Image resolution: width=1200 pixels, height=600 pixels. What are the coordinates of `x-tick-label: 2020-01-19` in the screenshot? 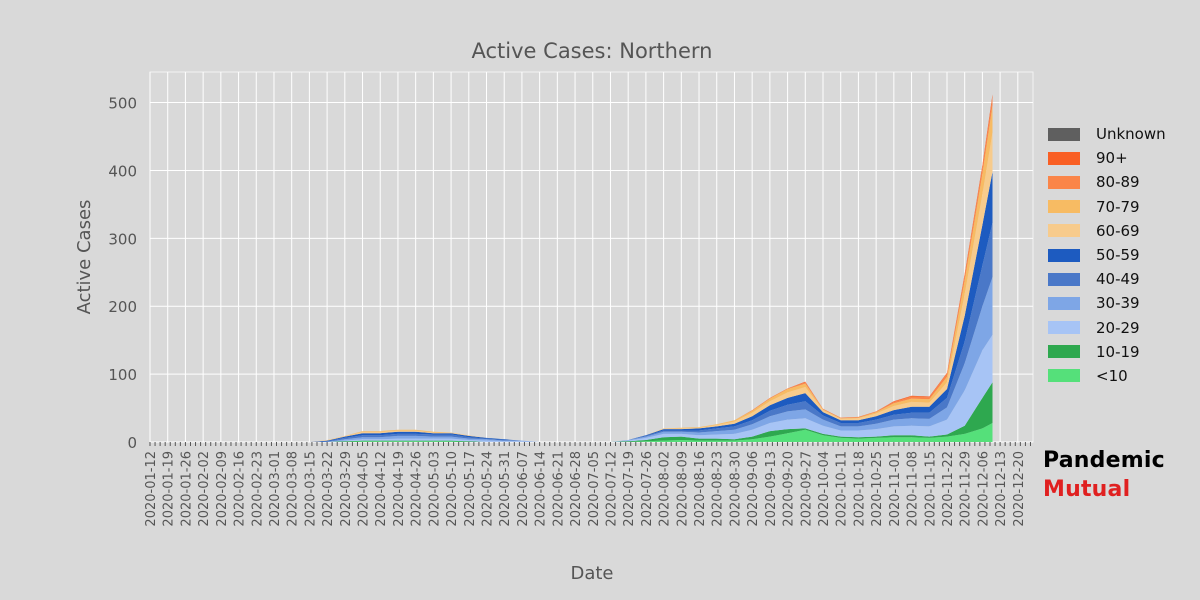 It's located at (169, 489).